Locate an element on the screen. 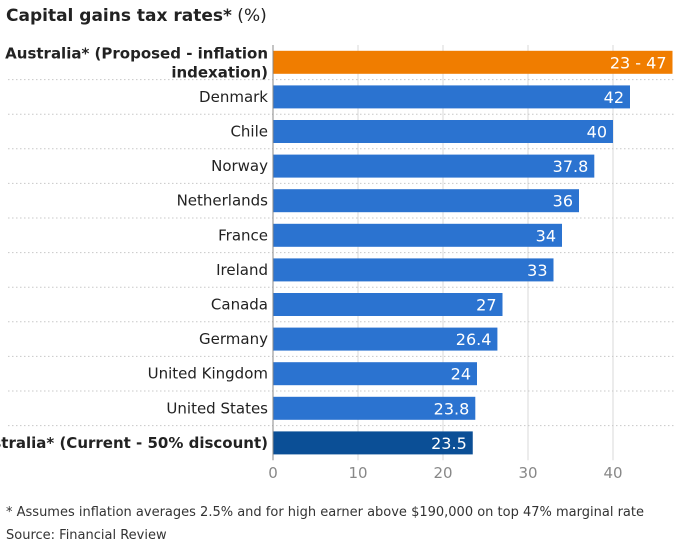 The width and height of the screenshot is (680, 551). category-label: United States is located at coordinates (217, 408).